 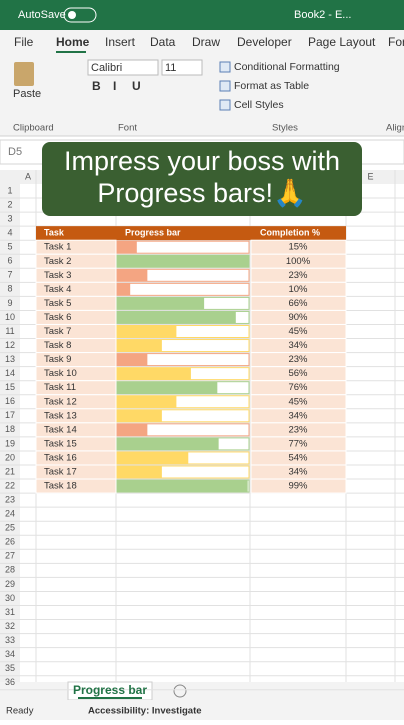 I want to click on font-size: 11, so click(x=170, y=68).